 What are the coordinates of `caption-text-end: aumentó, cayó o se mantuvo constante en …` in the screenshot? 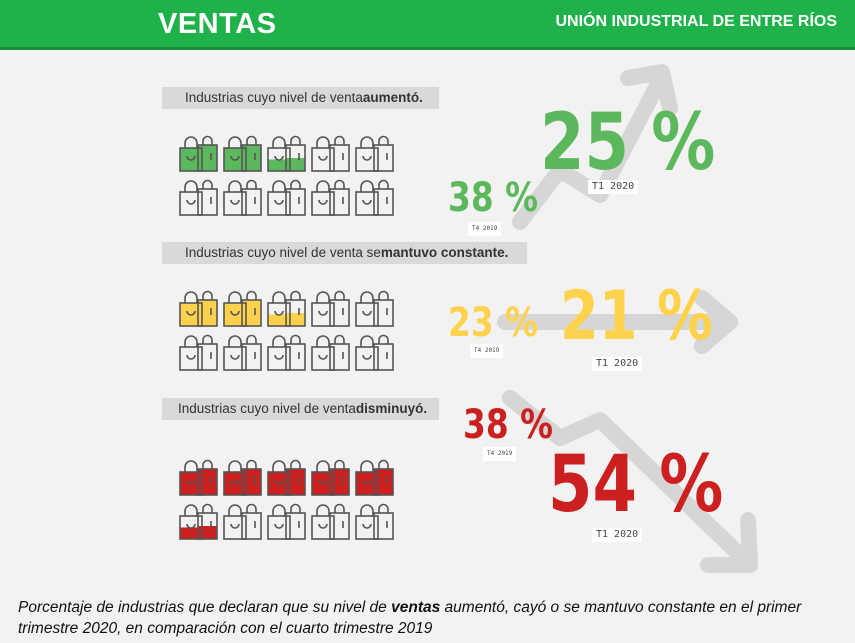 It's located at (410, 618).